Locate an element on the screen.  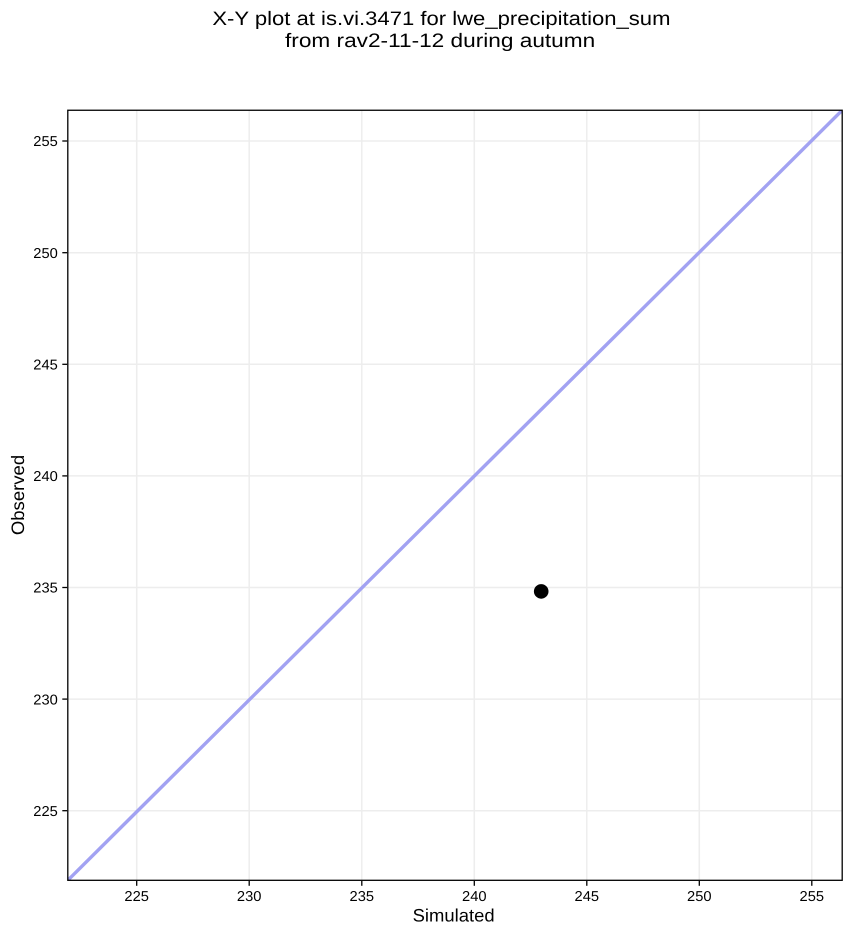
svg-text: from rav2-11-12 during autumn is located at coordinates (440, 41).